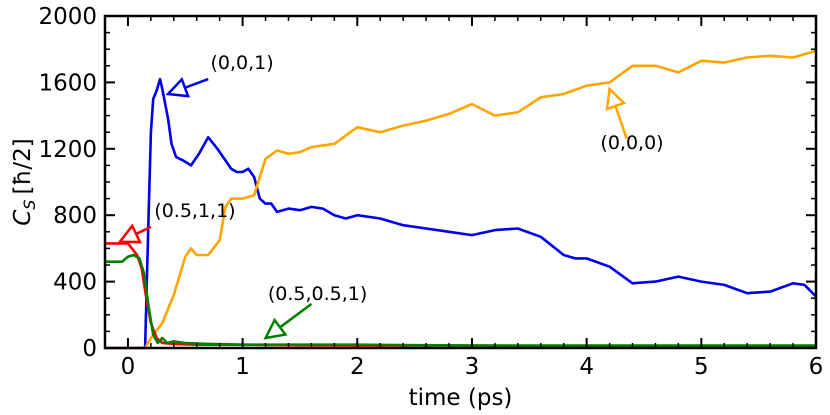  Describe the element at coordinates (89, 349) in the screenshot. I see `y-tick-label: 0` at that location.